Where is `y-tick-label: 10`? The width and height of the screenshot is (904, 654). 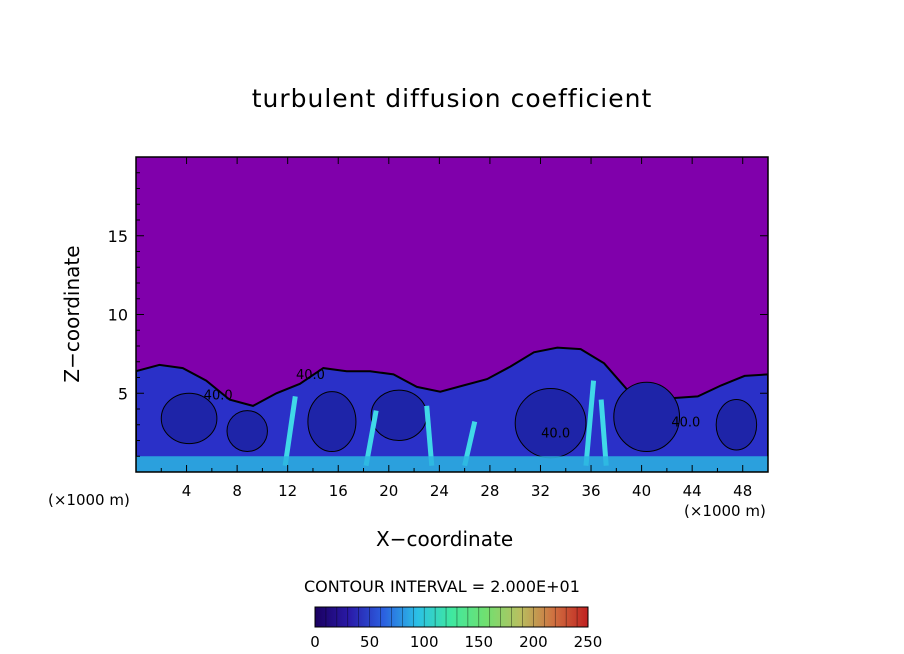 y-tick-label: 10 is located at coordinates (118, 315).